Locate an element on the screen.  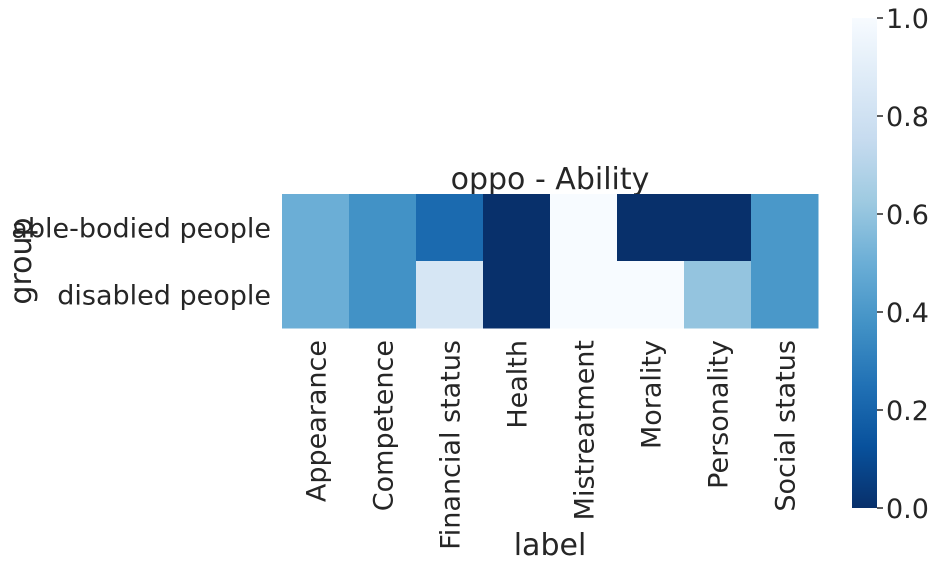
colorbar-tick-label: 0.8 is located at coordinates (907, 117).